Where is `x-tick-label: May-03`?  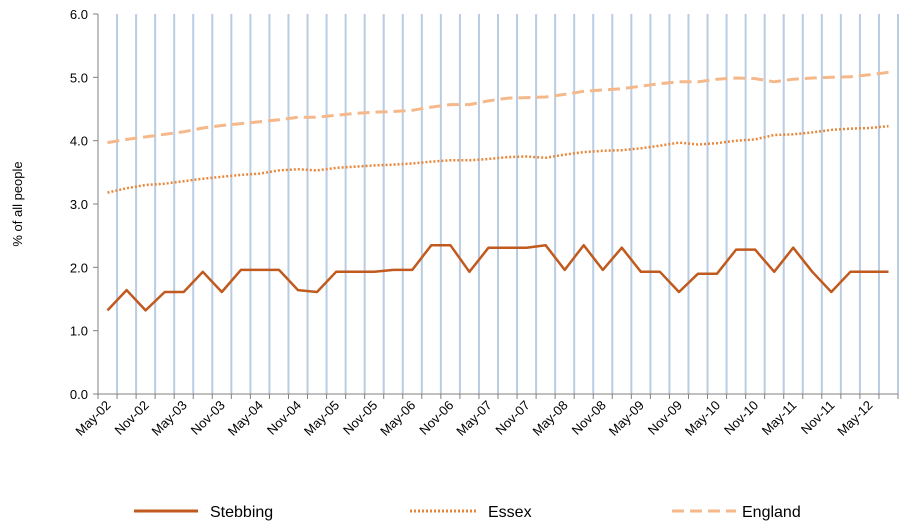
x-tick-label: May-03 is located at coordinates (169, 418).